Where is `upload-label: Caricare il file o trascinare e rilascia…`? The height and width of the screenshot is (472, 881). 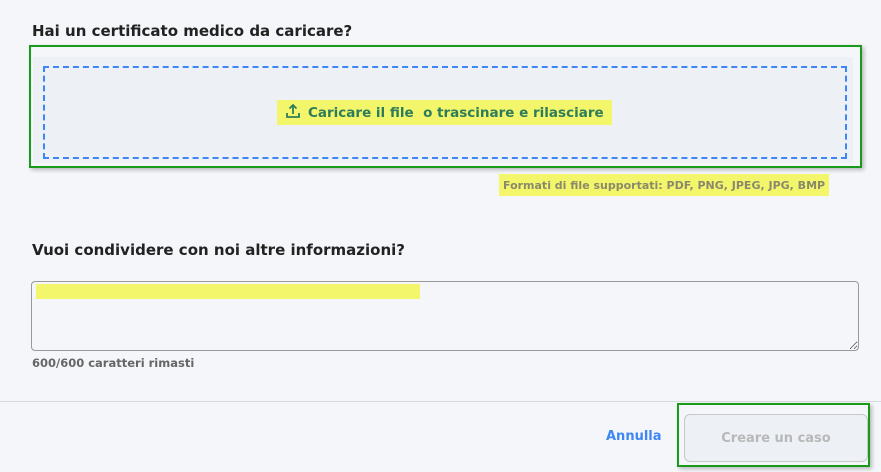
upload-label: Caricare il file o trascinare e rilascia… is located at coordinates (456, 112).